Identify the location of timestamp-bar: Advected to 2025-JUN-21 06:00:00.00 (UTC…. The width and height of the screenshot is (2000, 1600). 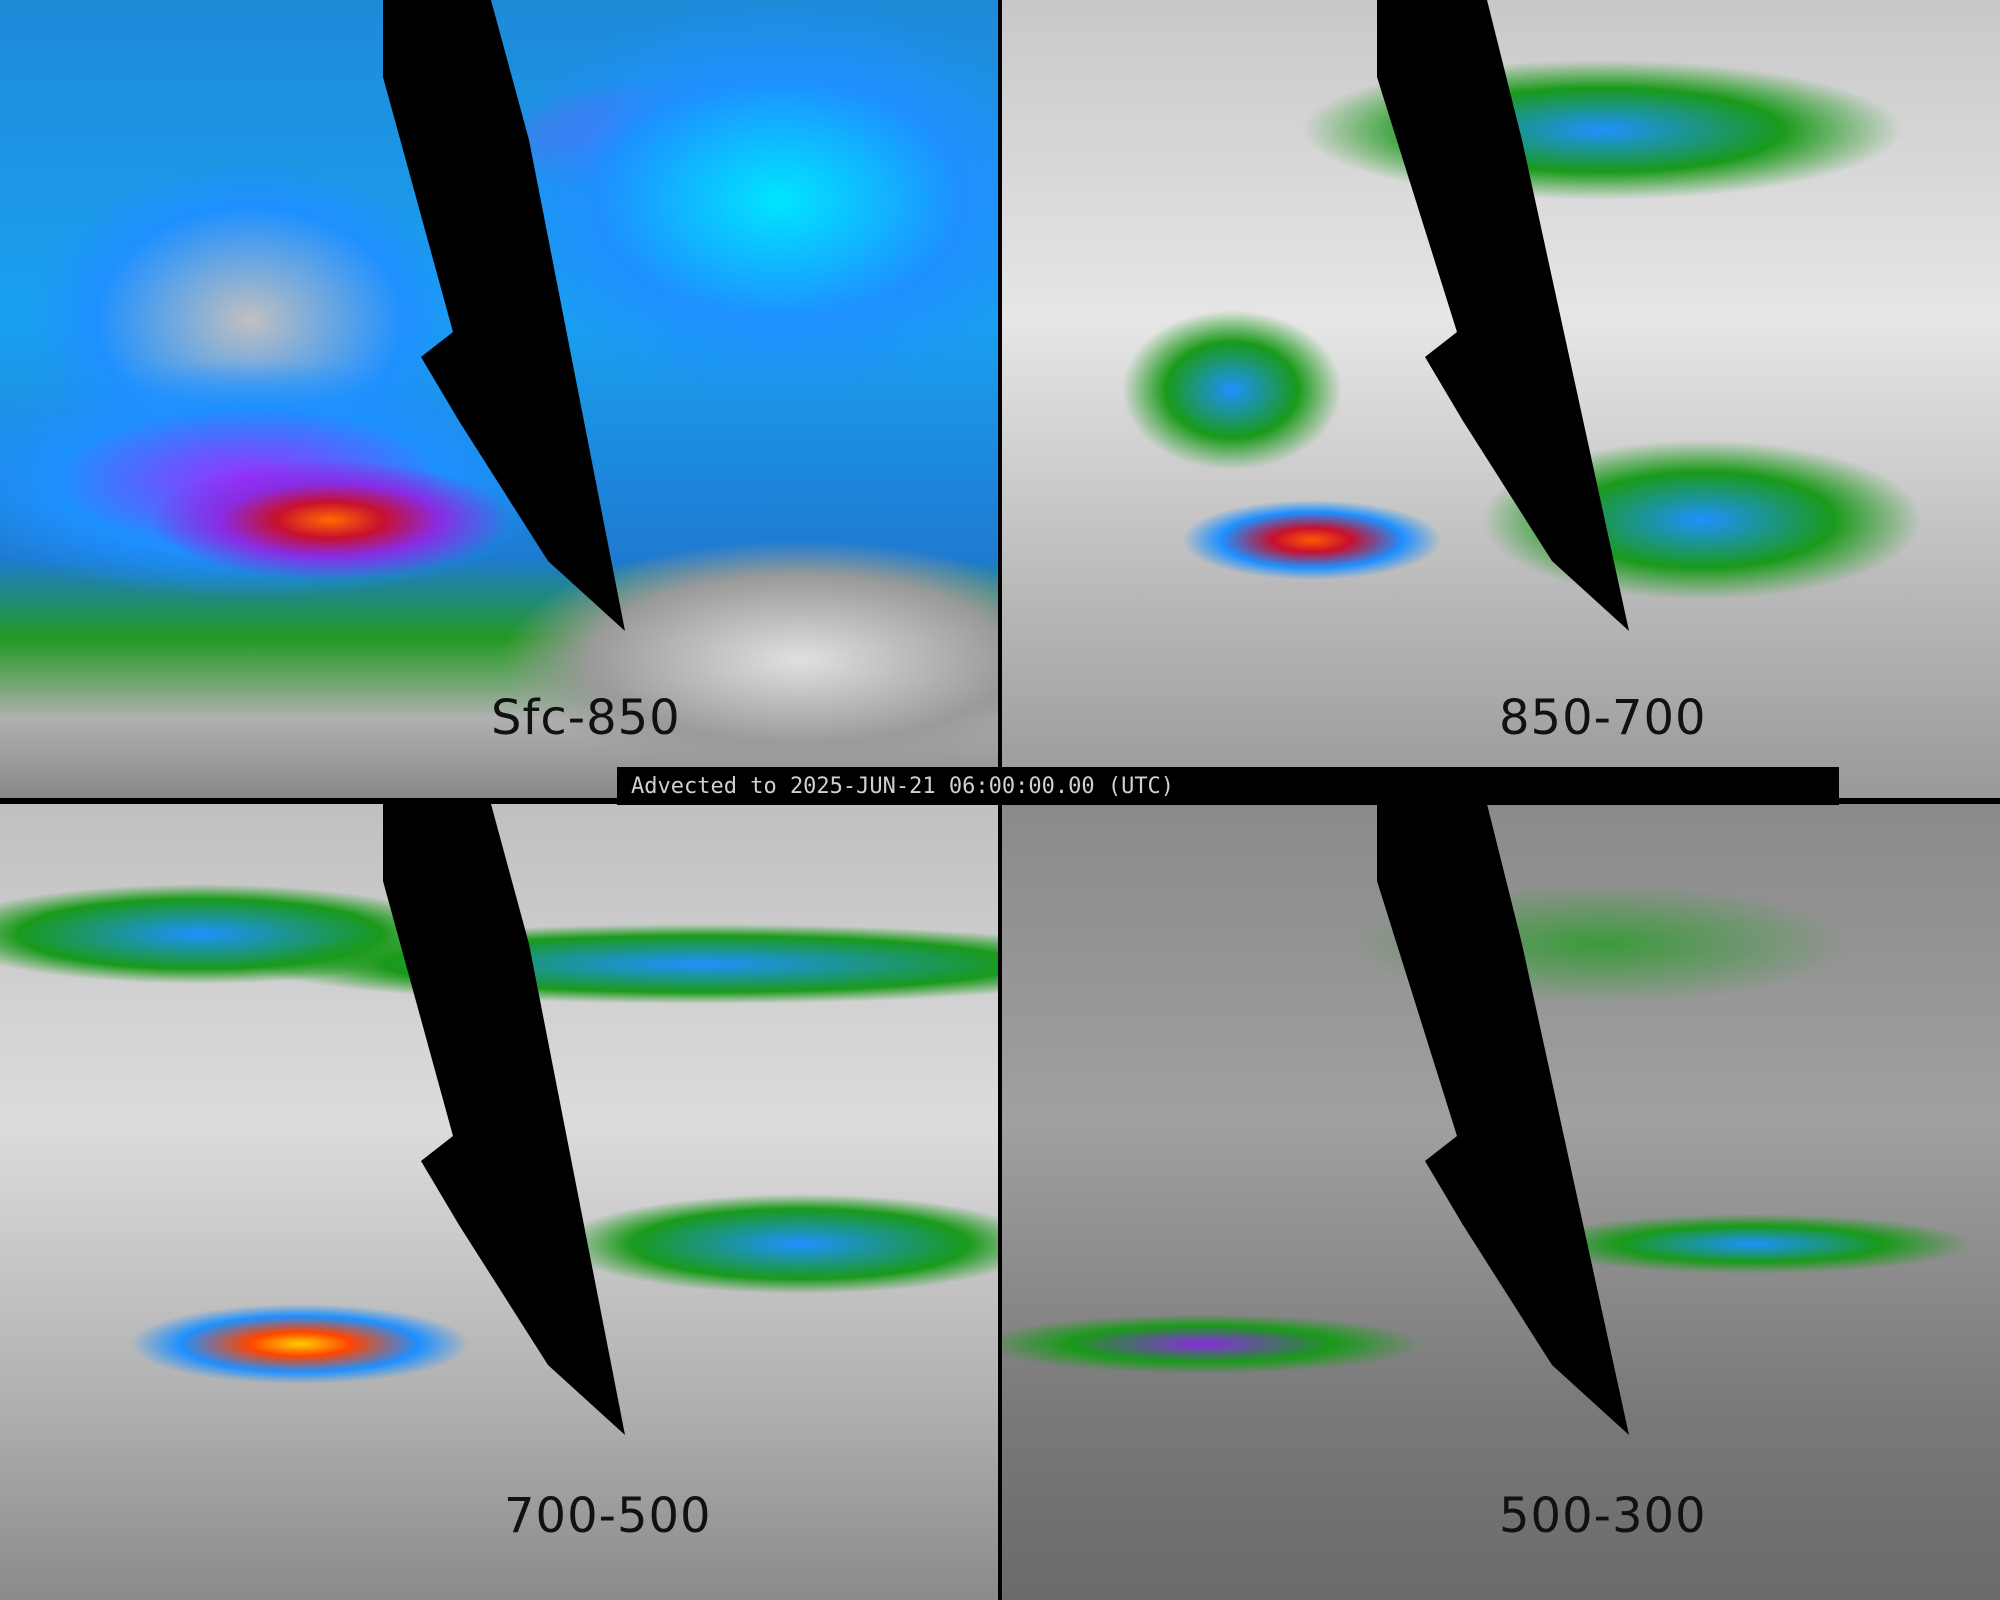
(1228, 786).